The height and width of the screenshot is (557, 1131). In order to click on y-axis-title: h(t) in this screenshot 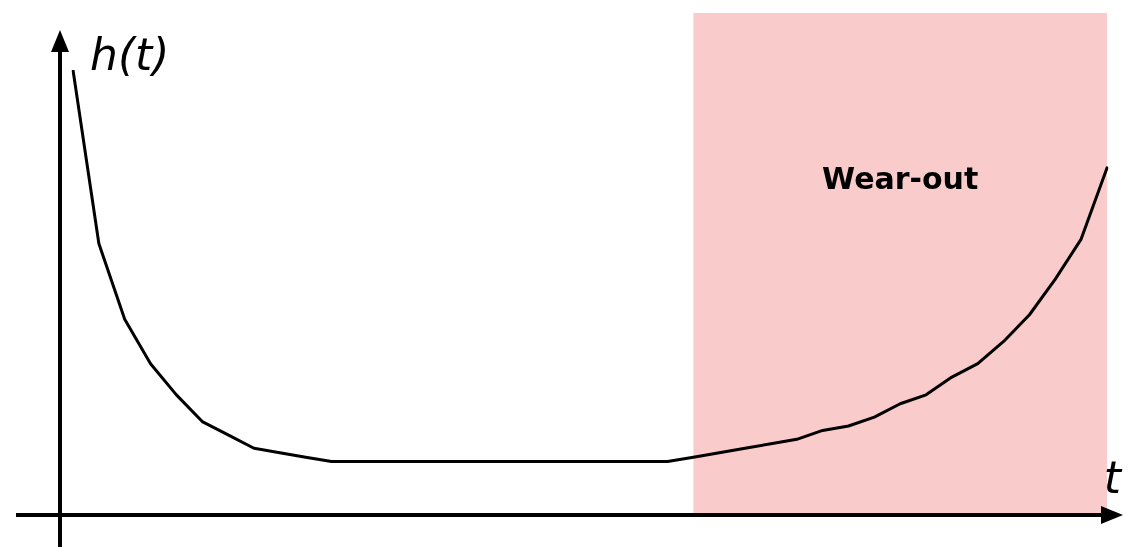, I will do `click(130, 54)`.